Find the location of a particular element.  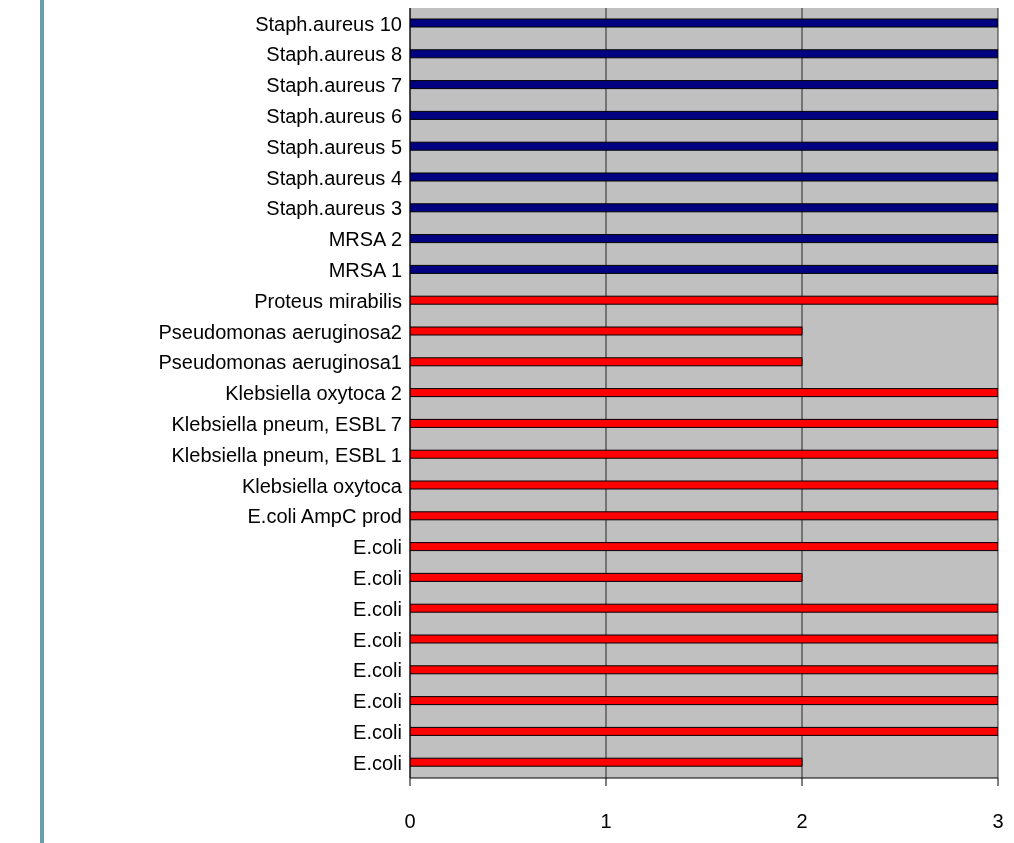

y-tick-label: Proteus mirabilis is located at coordinates (328, 300).